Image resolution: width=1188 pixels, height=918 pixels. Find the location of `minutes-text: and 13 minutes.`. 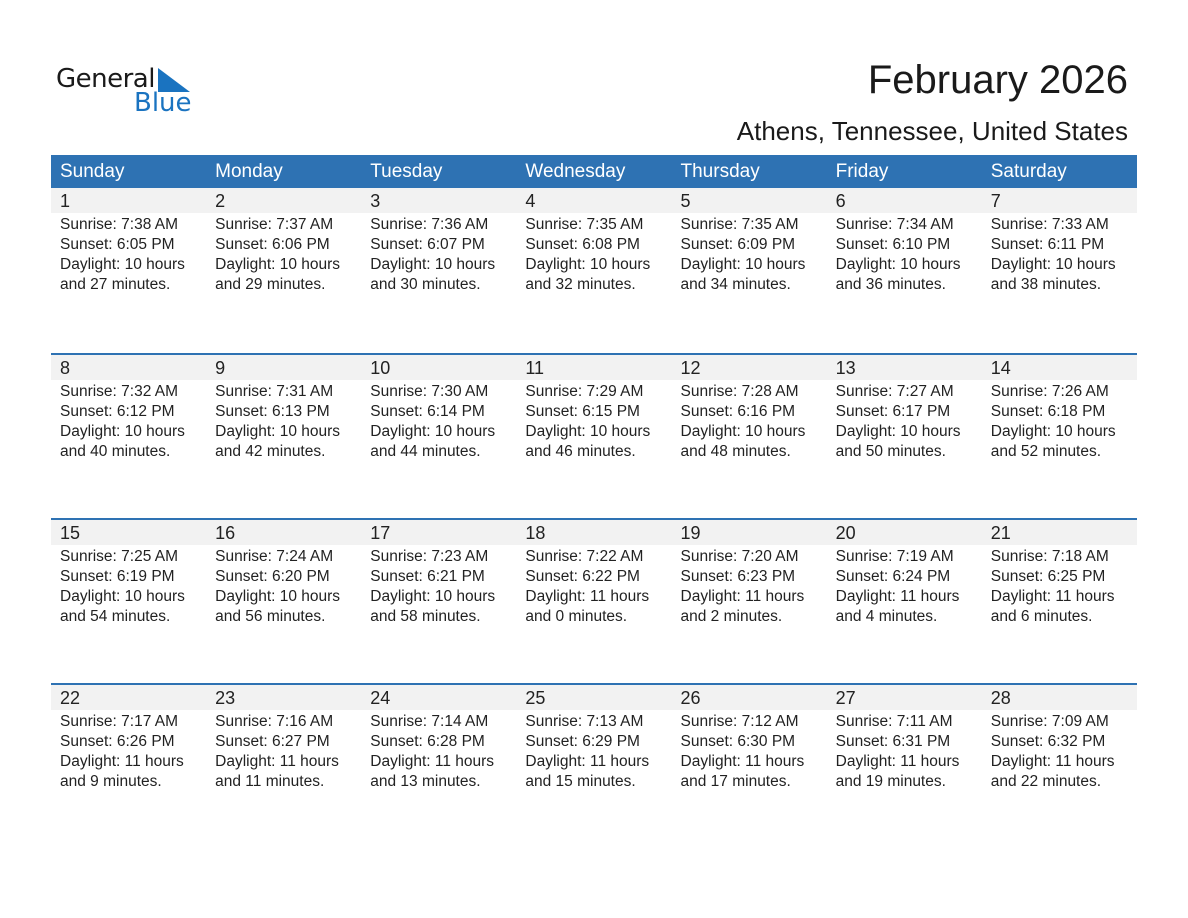

minutes-text: and 13 minutes. is located at coordinates (425, 781).